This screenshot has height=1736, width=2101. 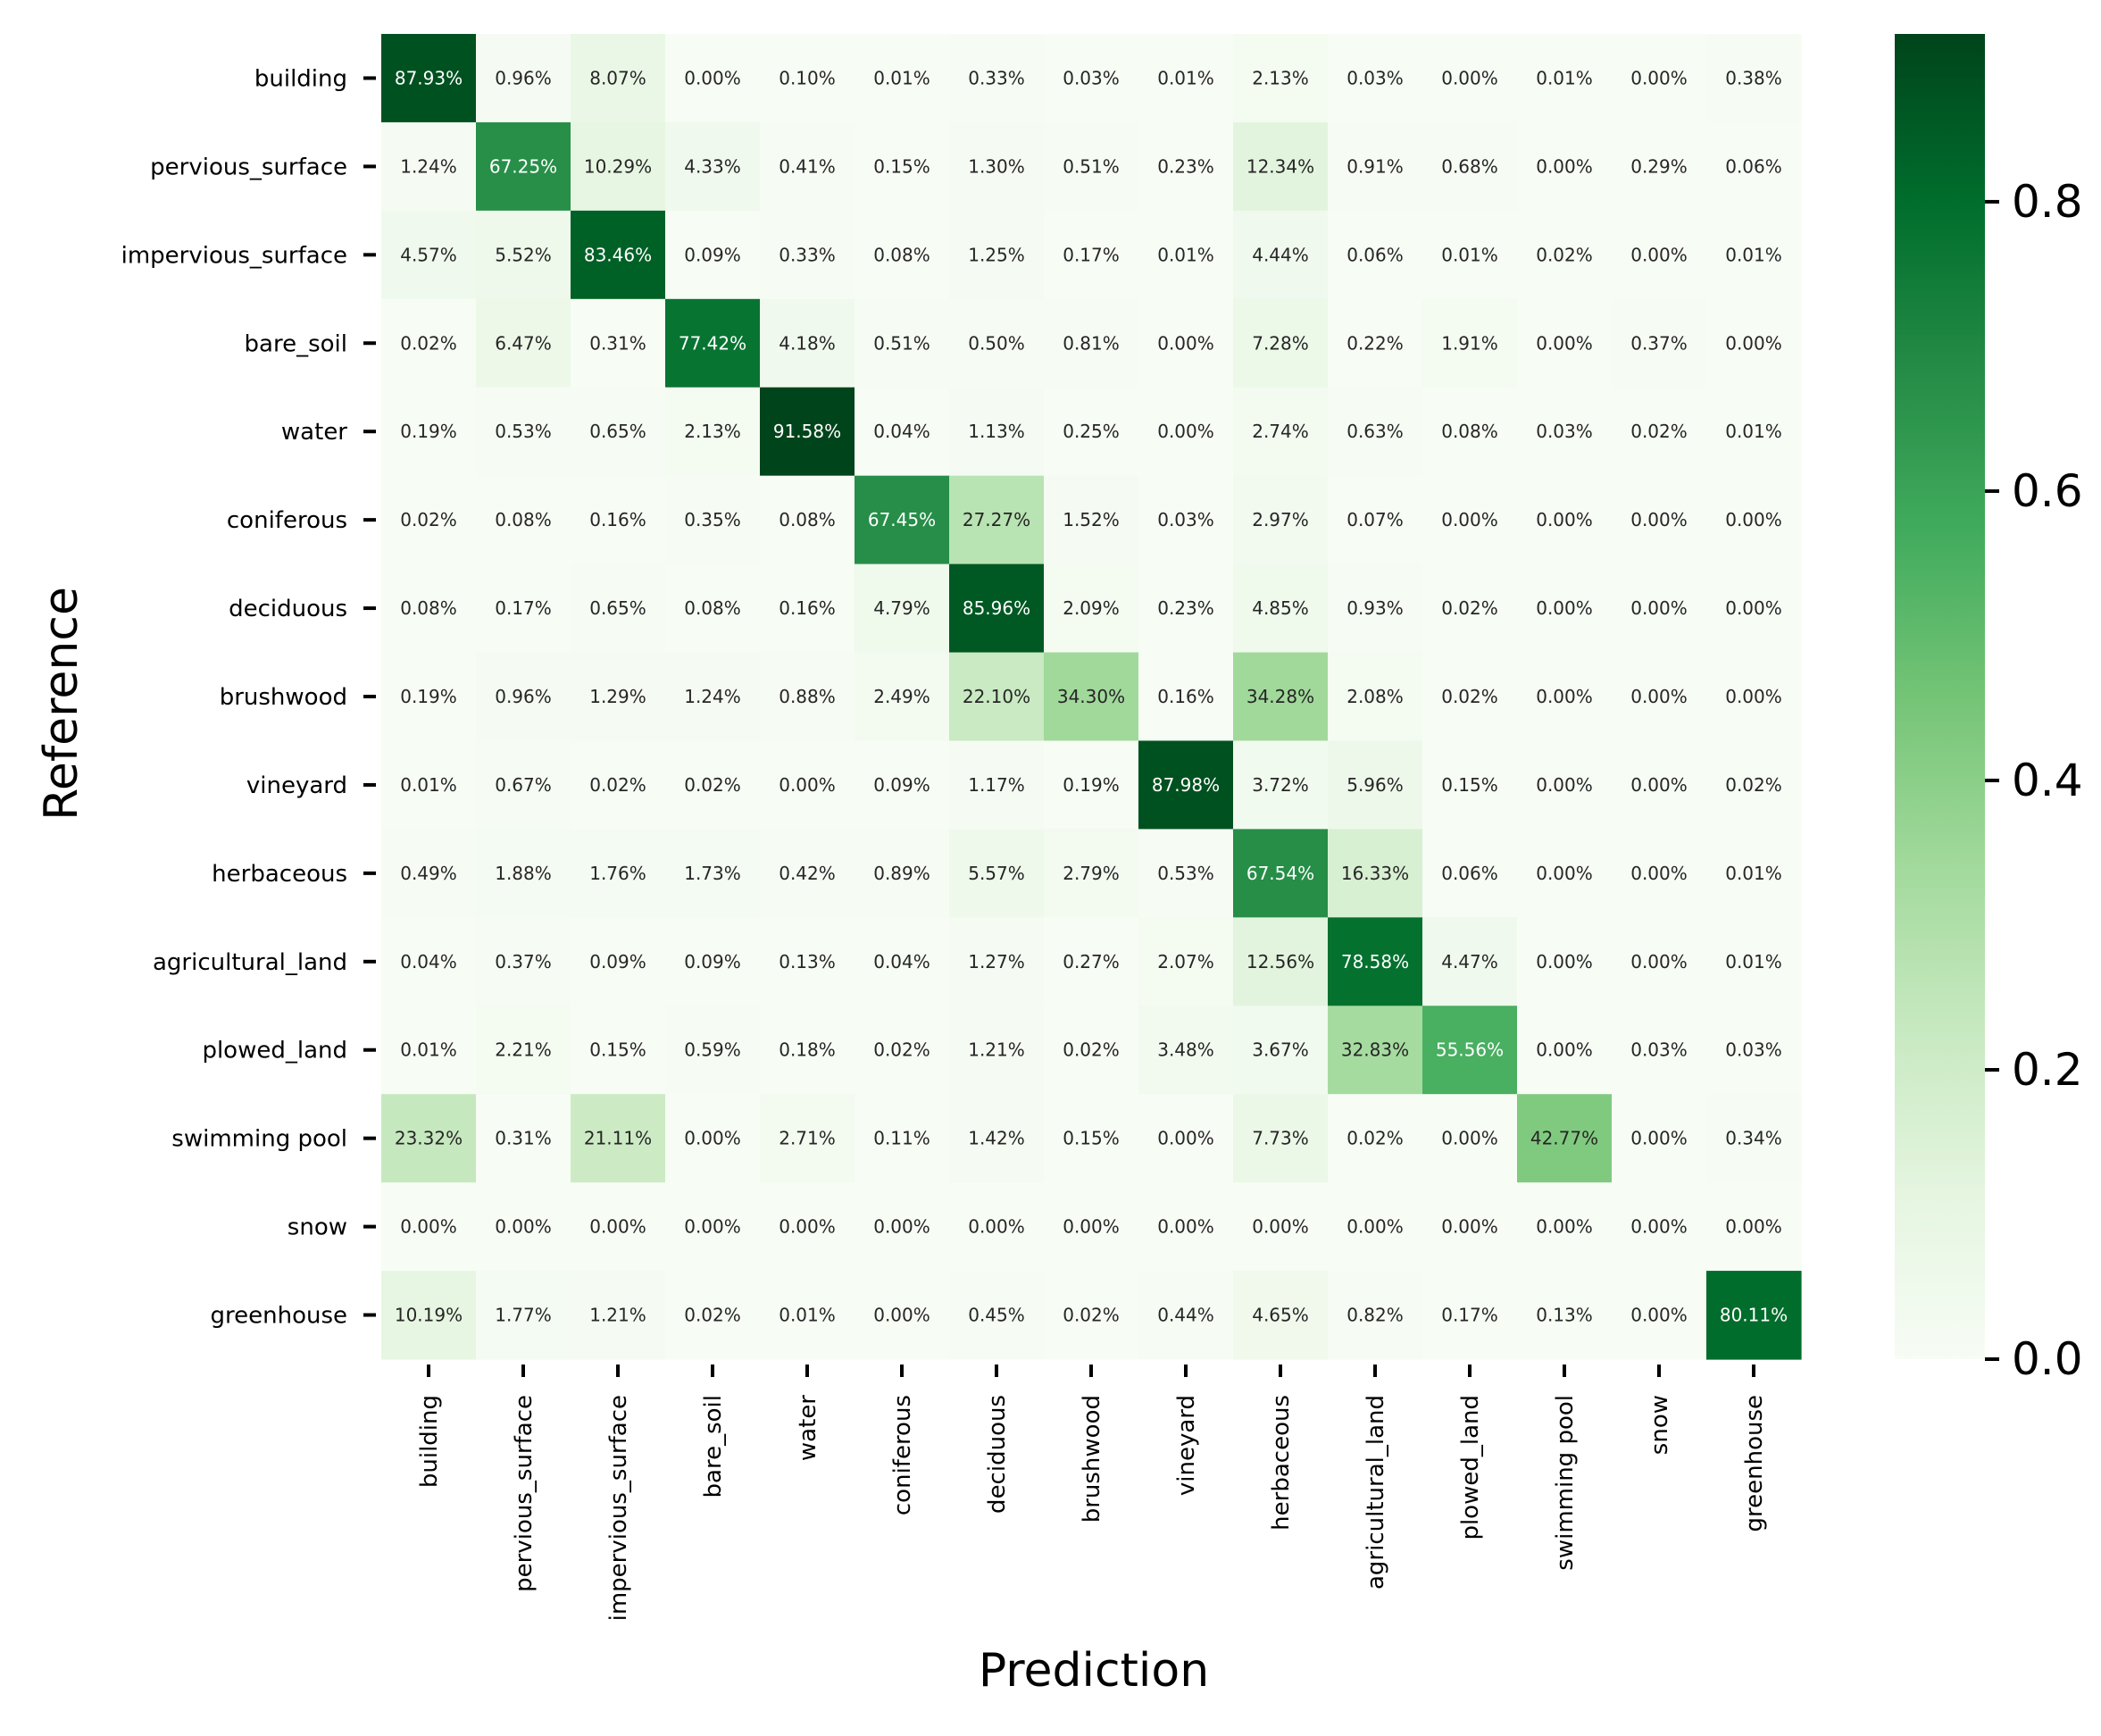 What do you see at coordinates (279, 1316) in the screenshot?
I see `y-tick-label-greenhouse: greenhouse` at bounding box center [279, 1316].